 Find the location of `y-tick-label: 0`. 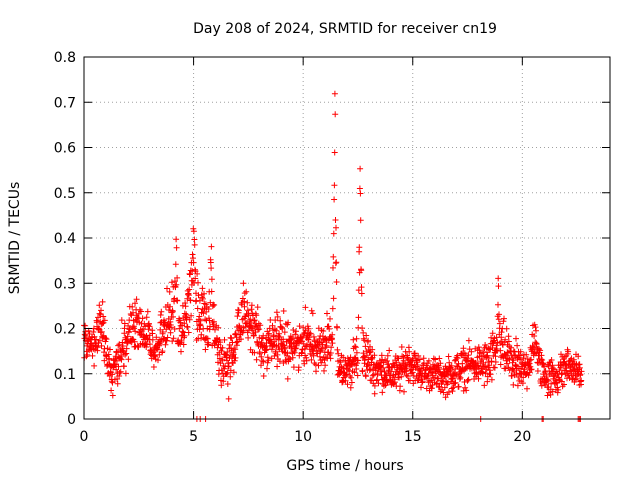

y-tick-label: 0 is located at coordinates (71, 420).